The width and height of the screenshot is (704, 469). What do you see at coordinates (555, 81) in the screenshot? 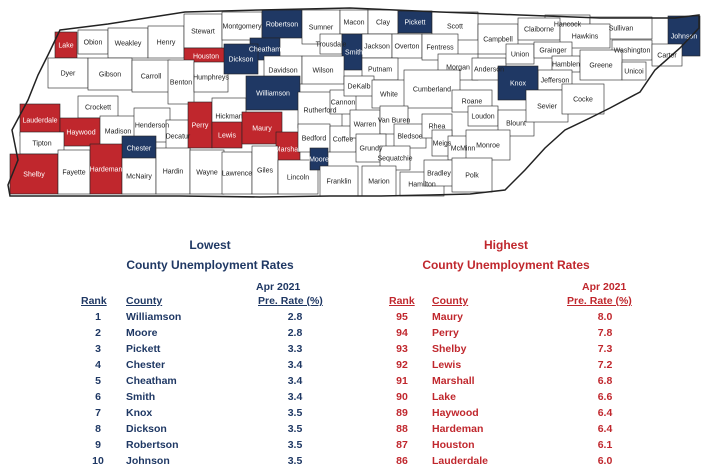
I see `county-label-jefferson: Jefferson` at bounding box center [555, 81].